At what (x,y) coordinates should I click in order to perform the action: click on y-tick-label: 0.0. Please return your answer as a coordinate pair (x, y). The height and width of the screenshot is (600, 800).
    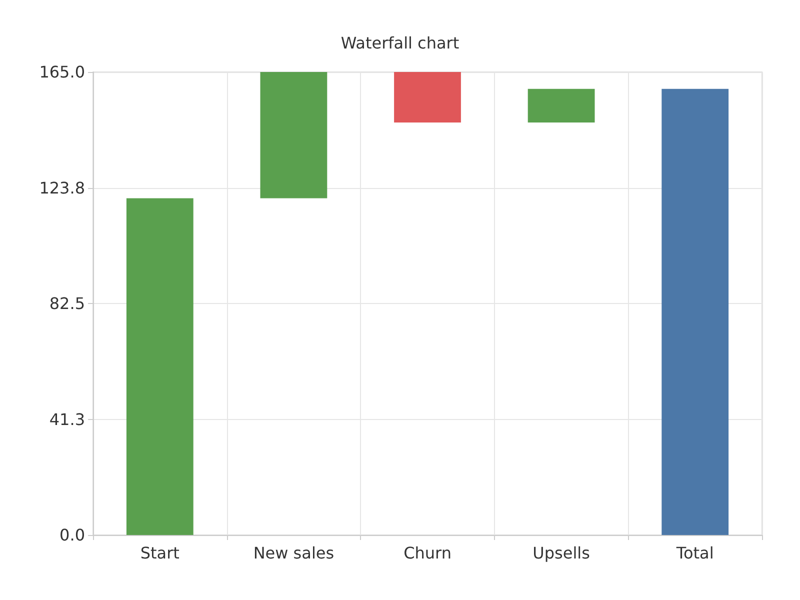
    Looking at the image, I should click on (72, 535).